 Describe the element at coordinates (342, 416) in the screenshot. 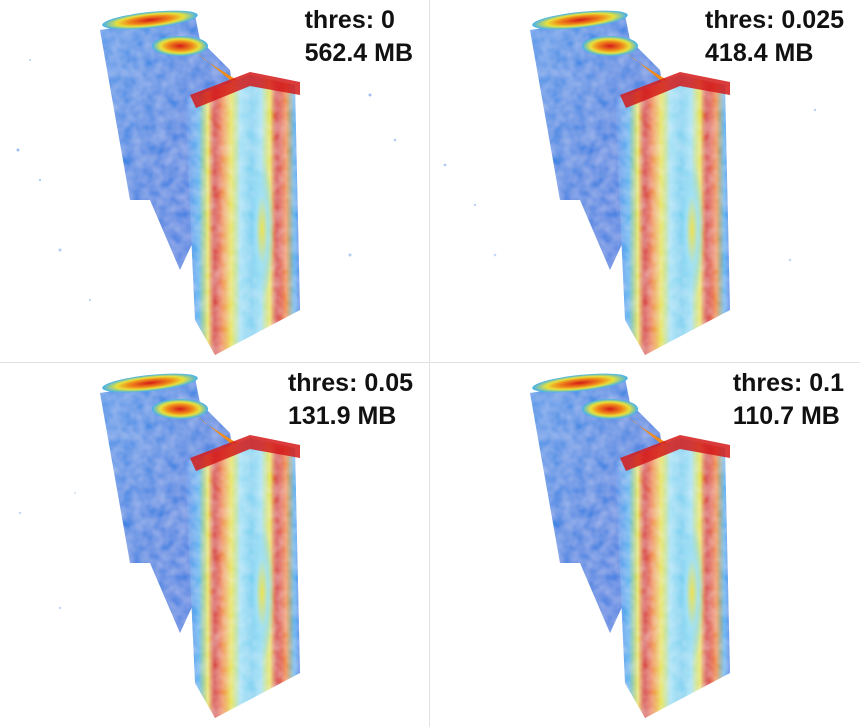

I see `size-label: 131.9 MB` at that location.